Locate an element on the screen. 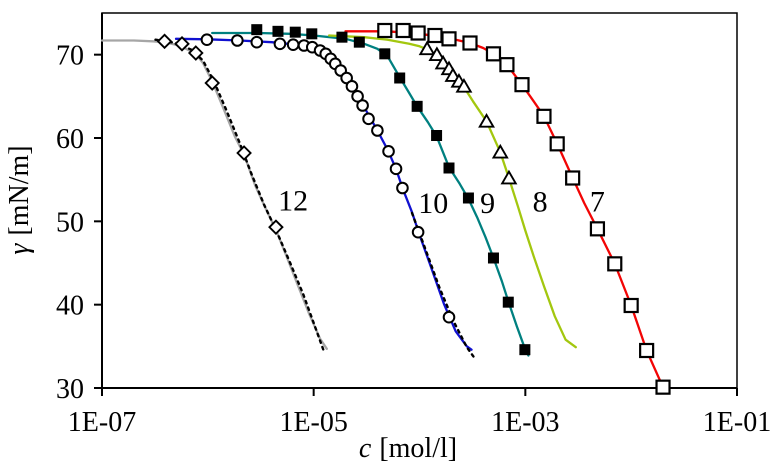 This screenshot has height=470, width=770. series-label-10: 10 is located at coordinates (433, 203).